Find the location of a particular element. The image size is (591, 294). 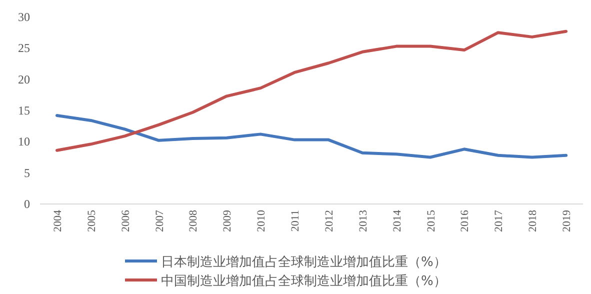

legend-label: 中国制造业增加值占全球制造业增加值比重（%） is located at coordinates (303, 281).